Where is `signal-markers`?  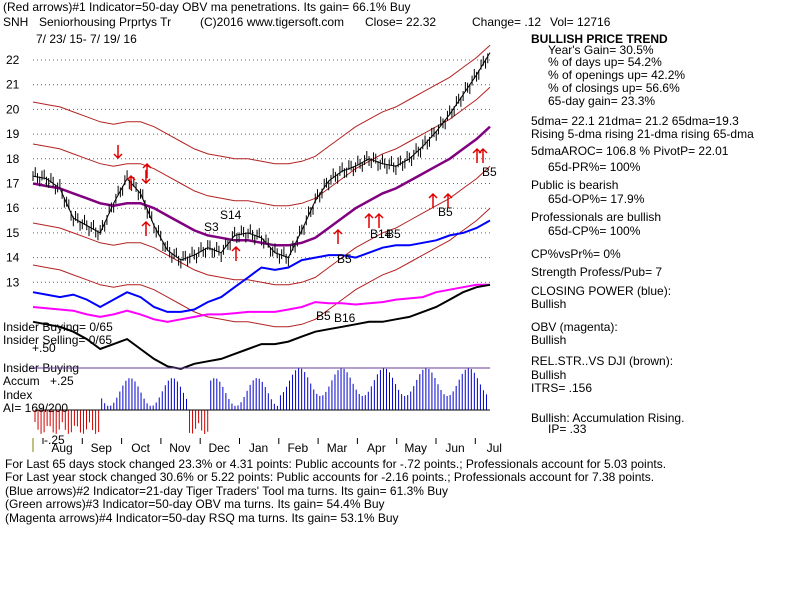 signal-markers is located at coordinates (300, 203).